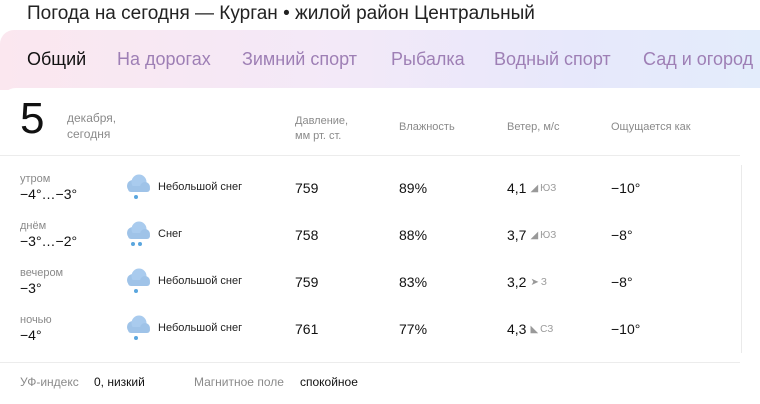  What do you see at coordinates (32, 118) in the screenshot?
I see `date-day: 5` at bounding box center [32, 118].